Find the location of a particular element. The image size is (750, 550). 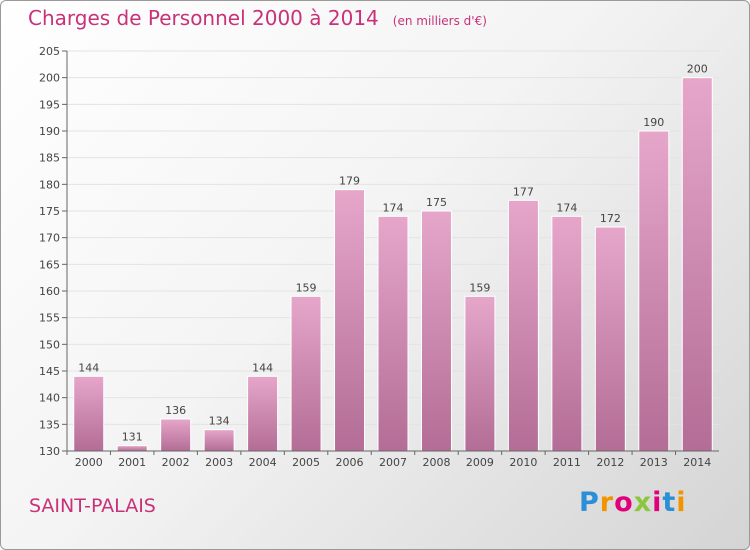

x-tick-label: 2007 is located at coordinates (393, 462).